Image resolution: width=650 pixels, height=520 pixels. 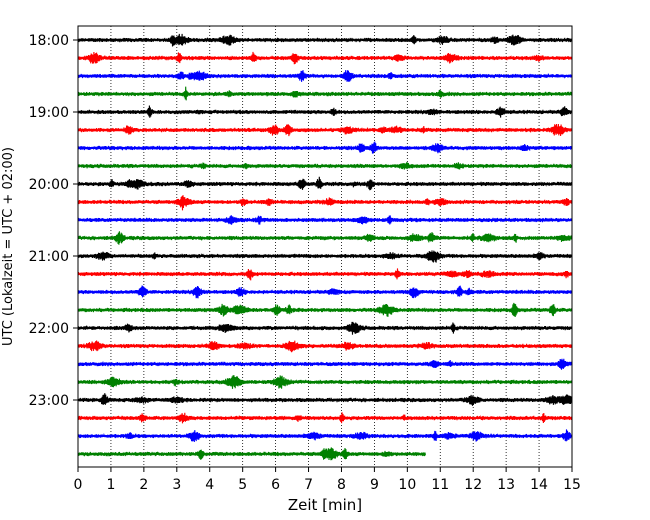 I want to click on x-tick-label: 7, so click(x=308, y=485).